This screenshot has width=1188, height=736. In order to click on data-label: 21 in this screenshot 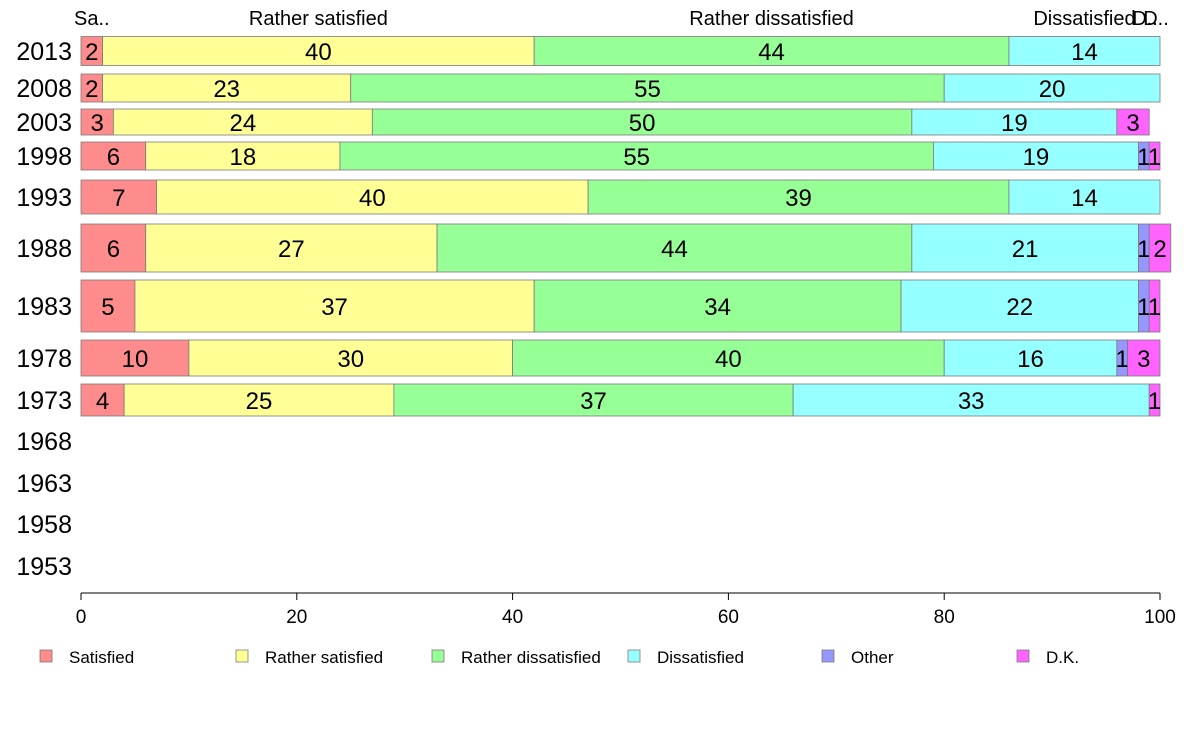, I will do `click(1025, 249)`.